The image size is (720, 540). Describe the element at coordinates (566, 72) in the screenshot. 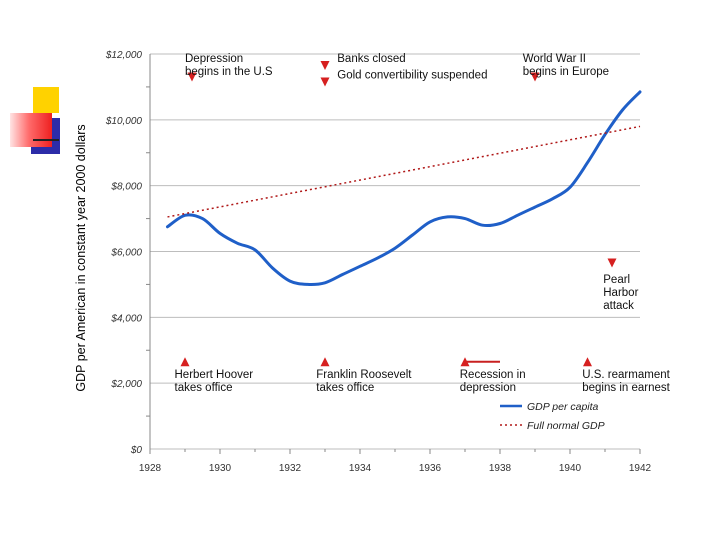

I see `annotation-line: begins in Europe` at that location.